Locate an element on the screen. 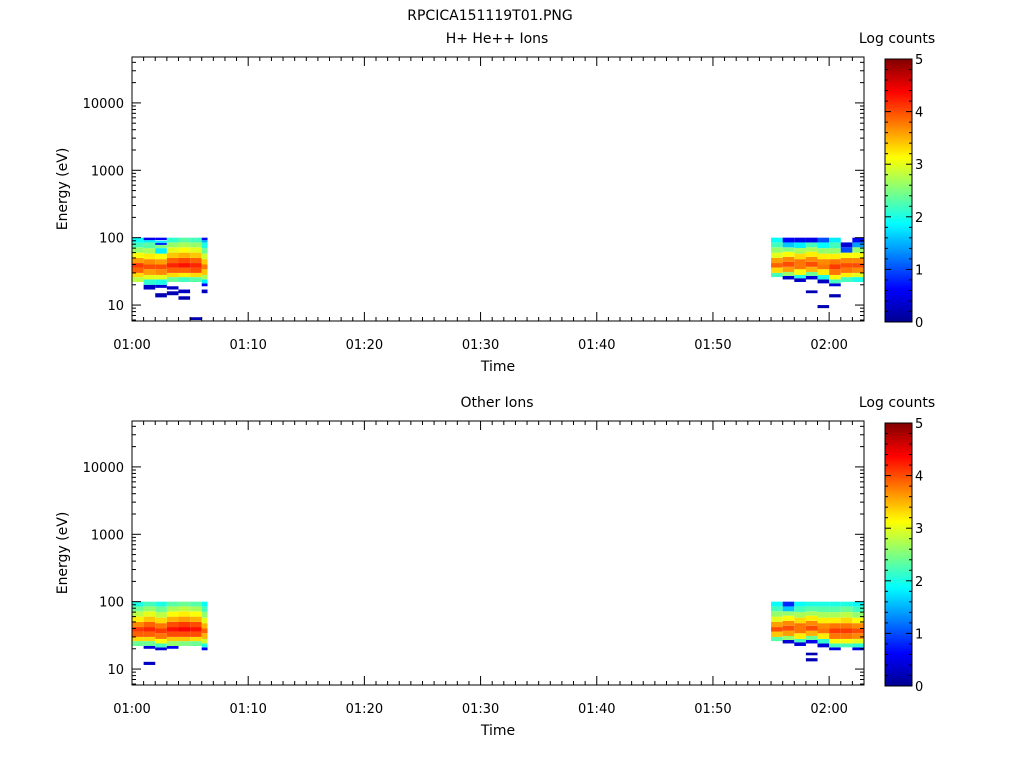 This screenshot has width=1024, height=773. y-tick-label: 10000 is located at coordinates (103, 104).